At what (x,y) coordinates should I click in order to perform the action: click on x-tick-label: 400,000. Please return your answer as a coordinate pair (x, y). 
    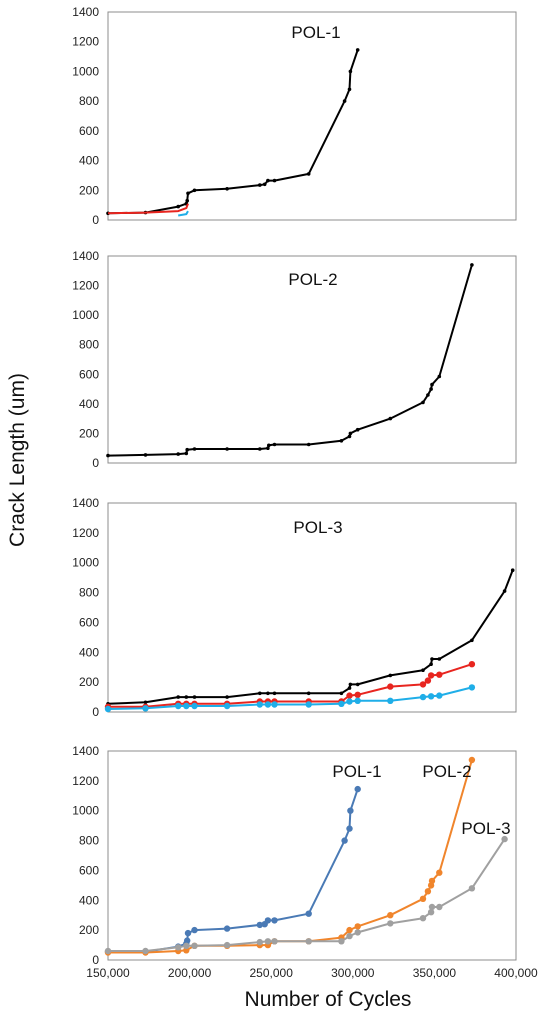
    Looking at the image, I should click on (516, 973).